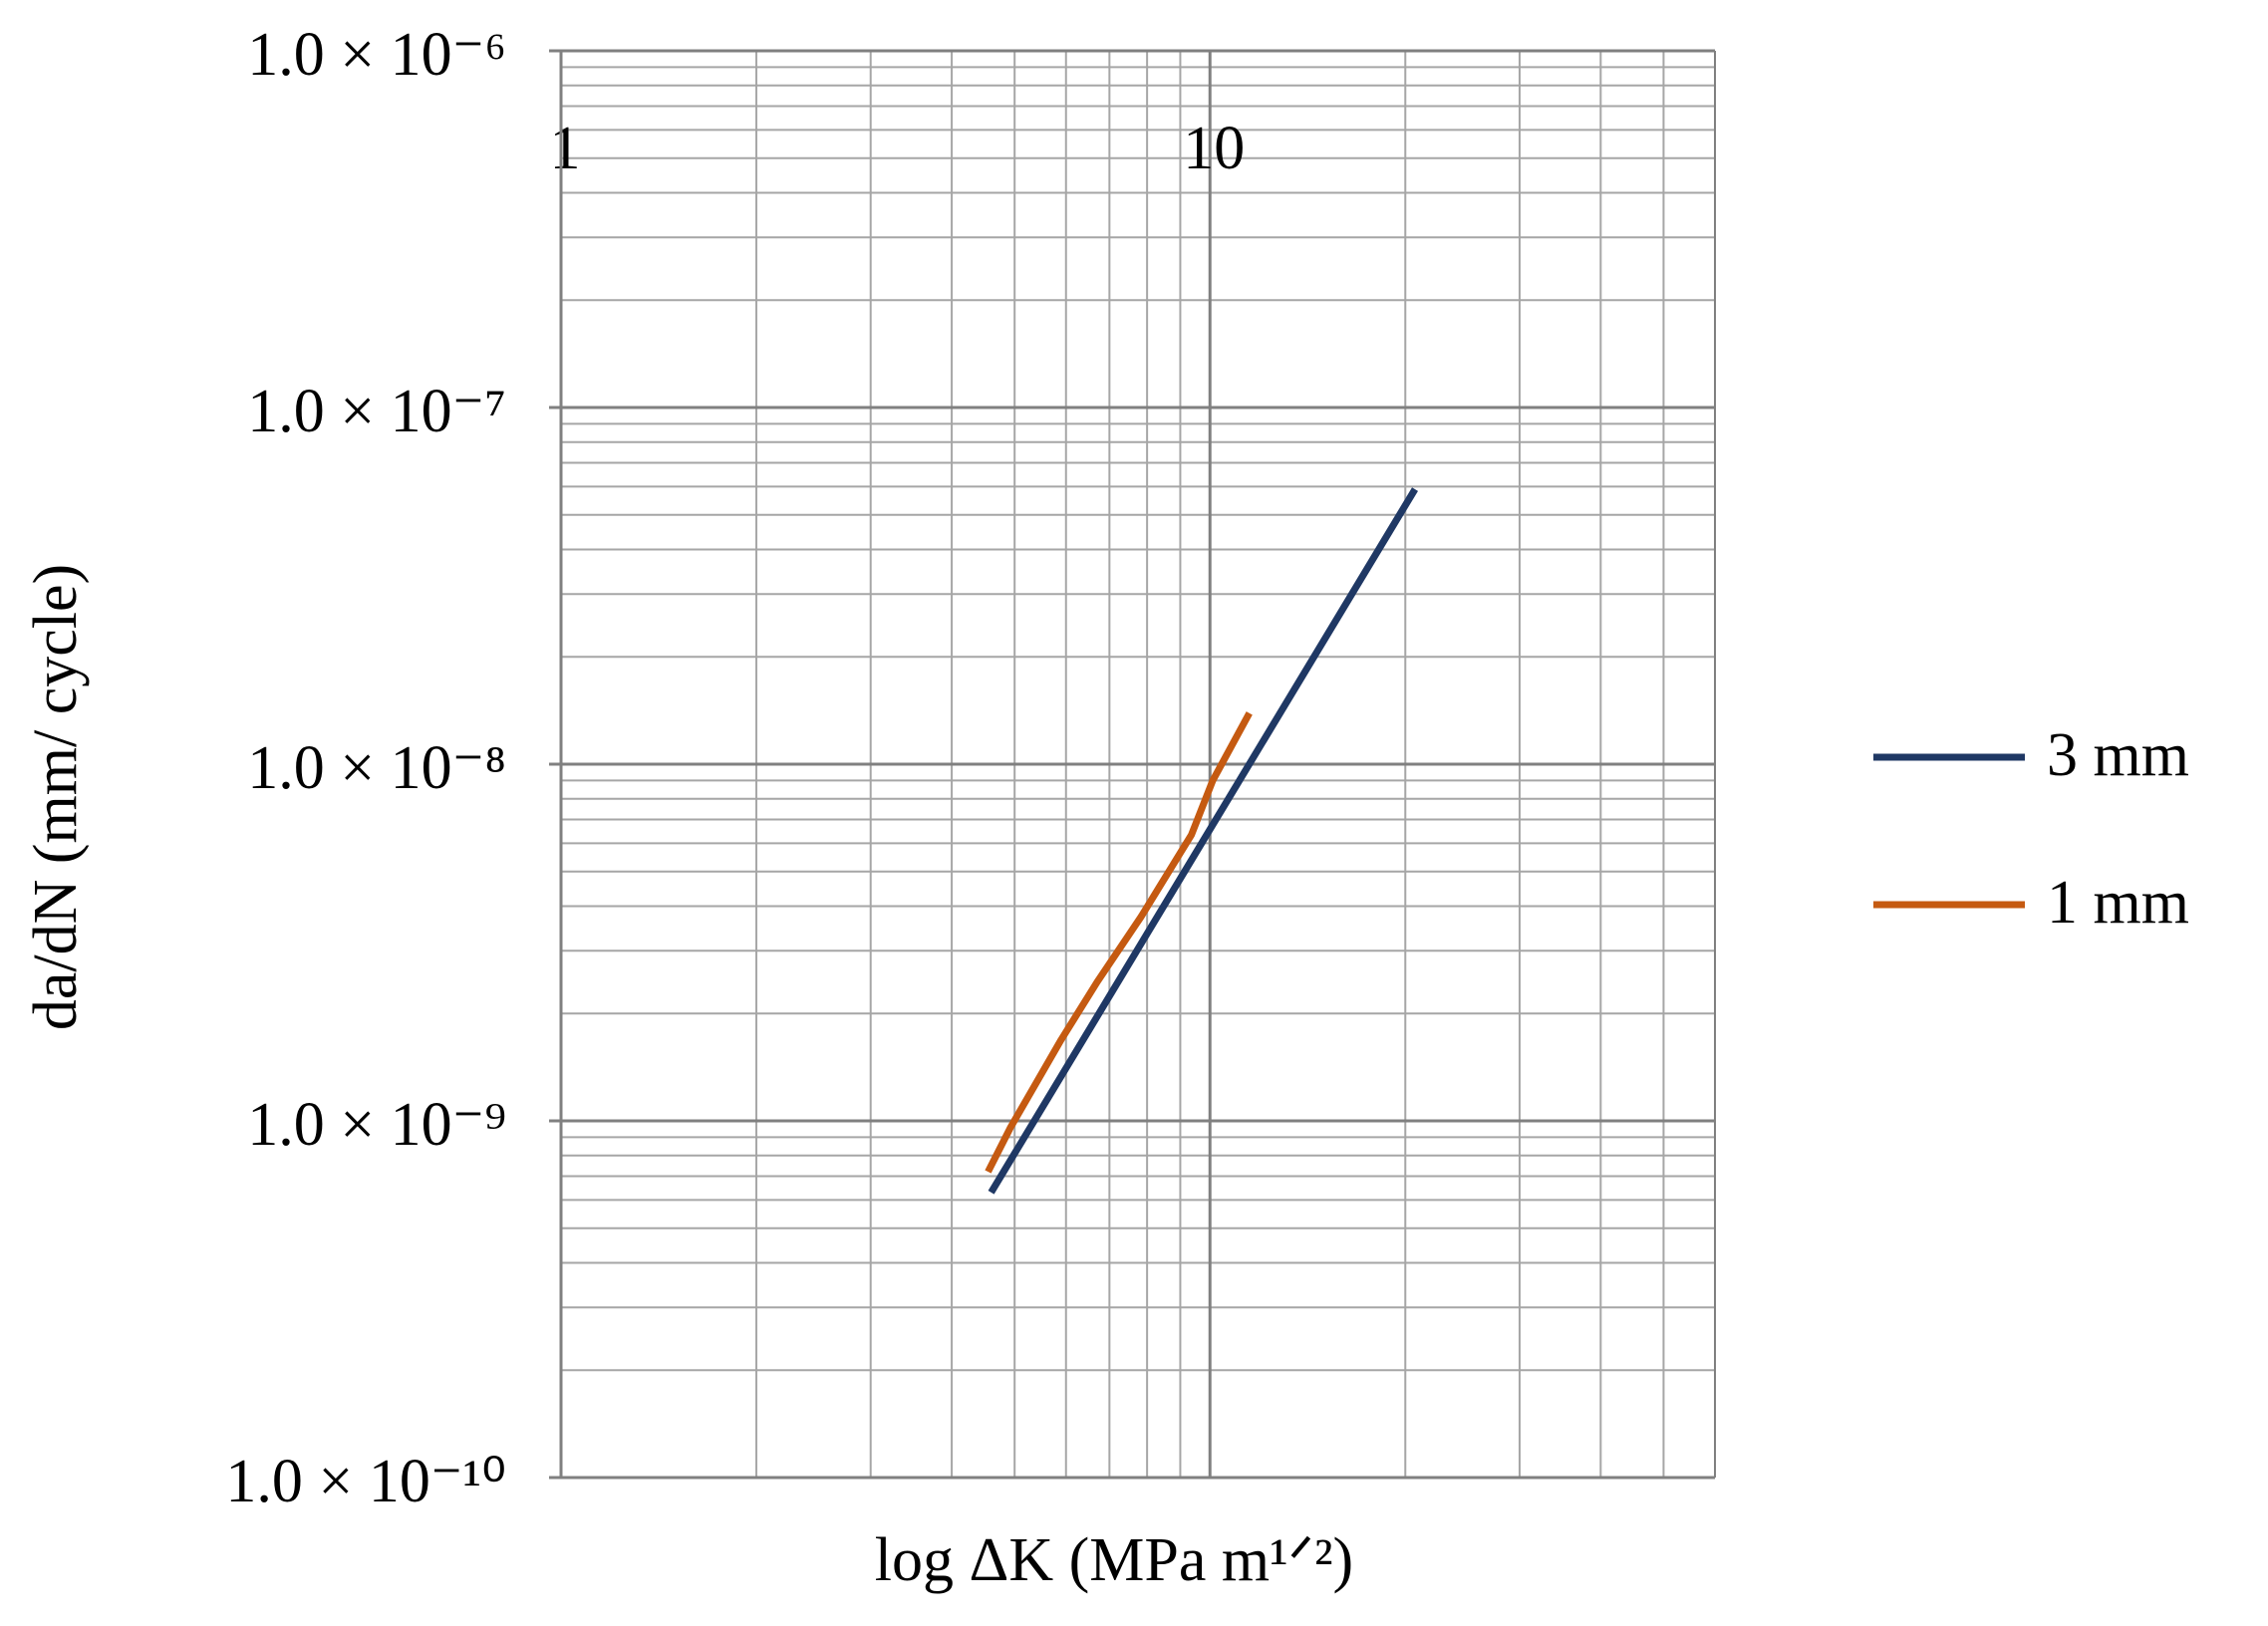  I want to click on x-axis-label: log ΔK (MPa m¹ᐟ²), so click(1114, 1560).